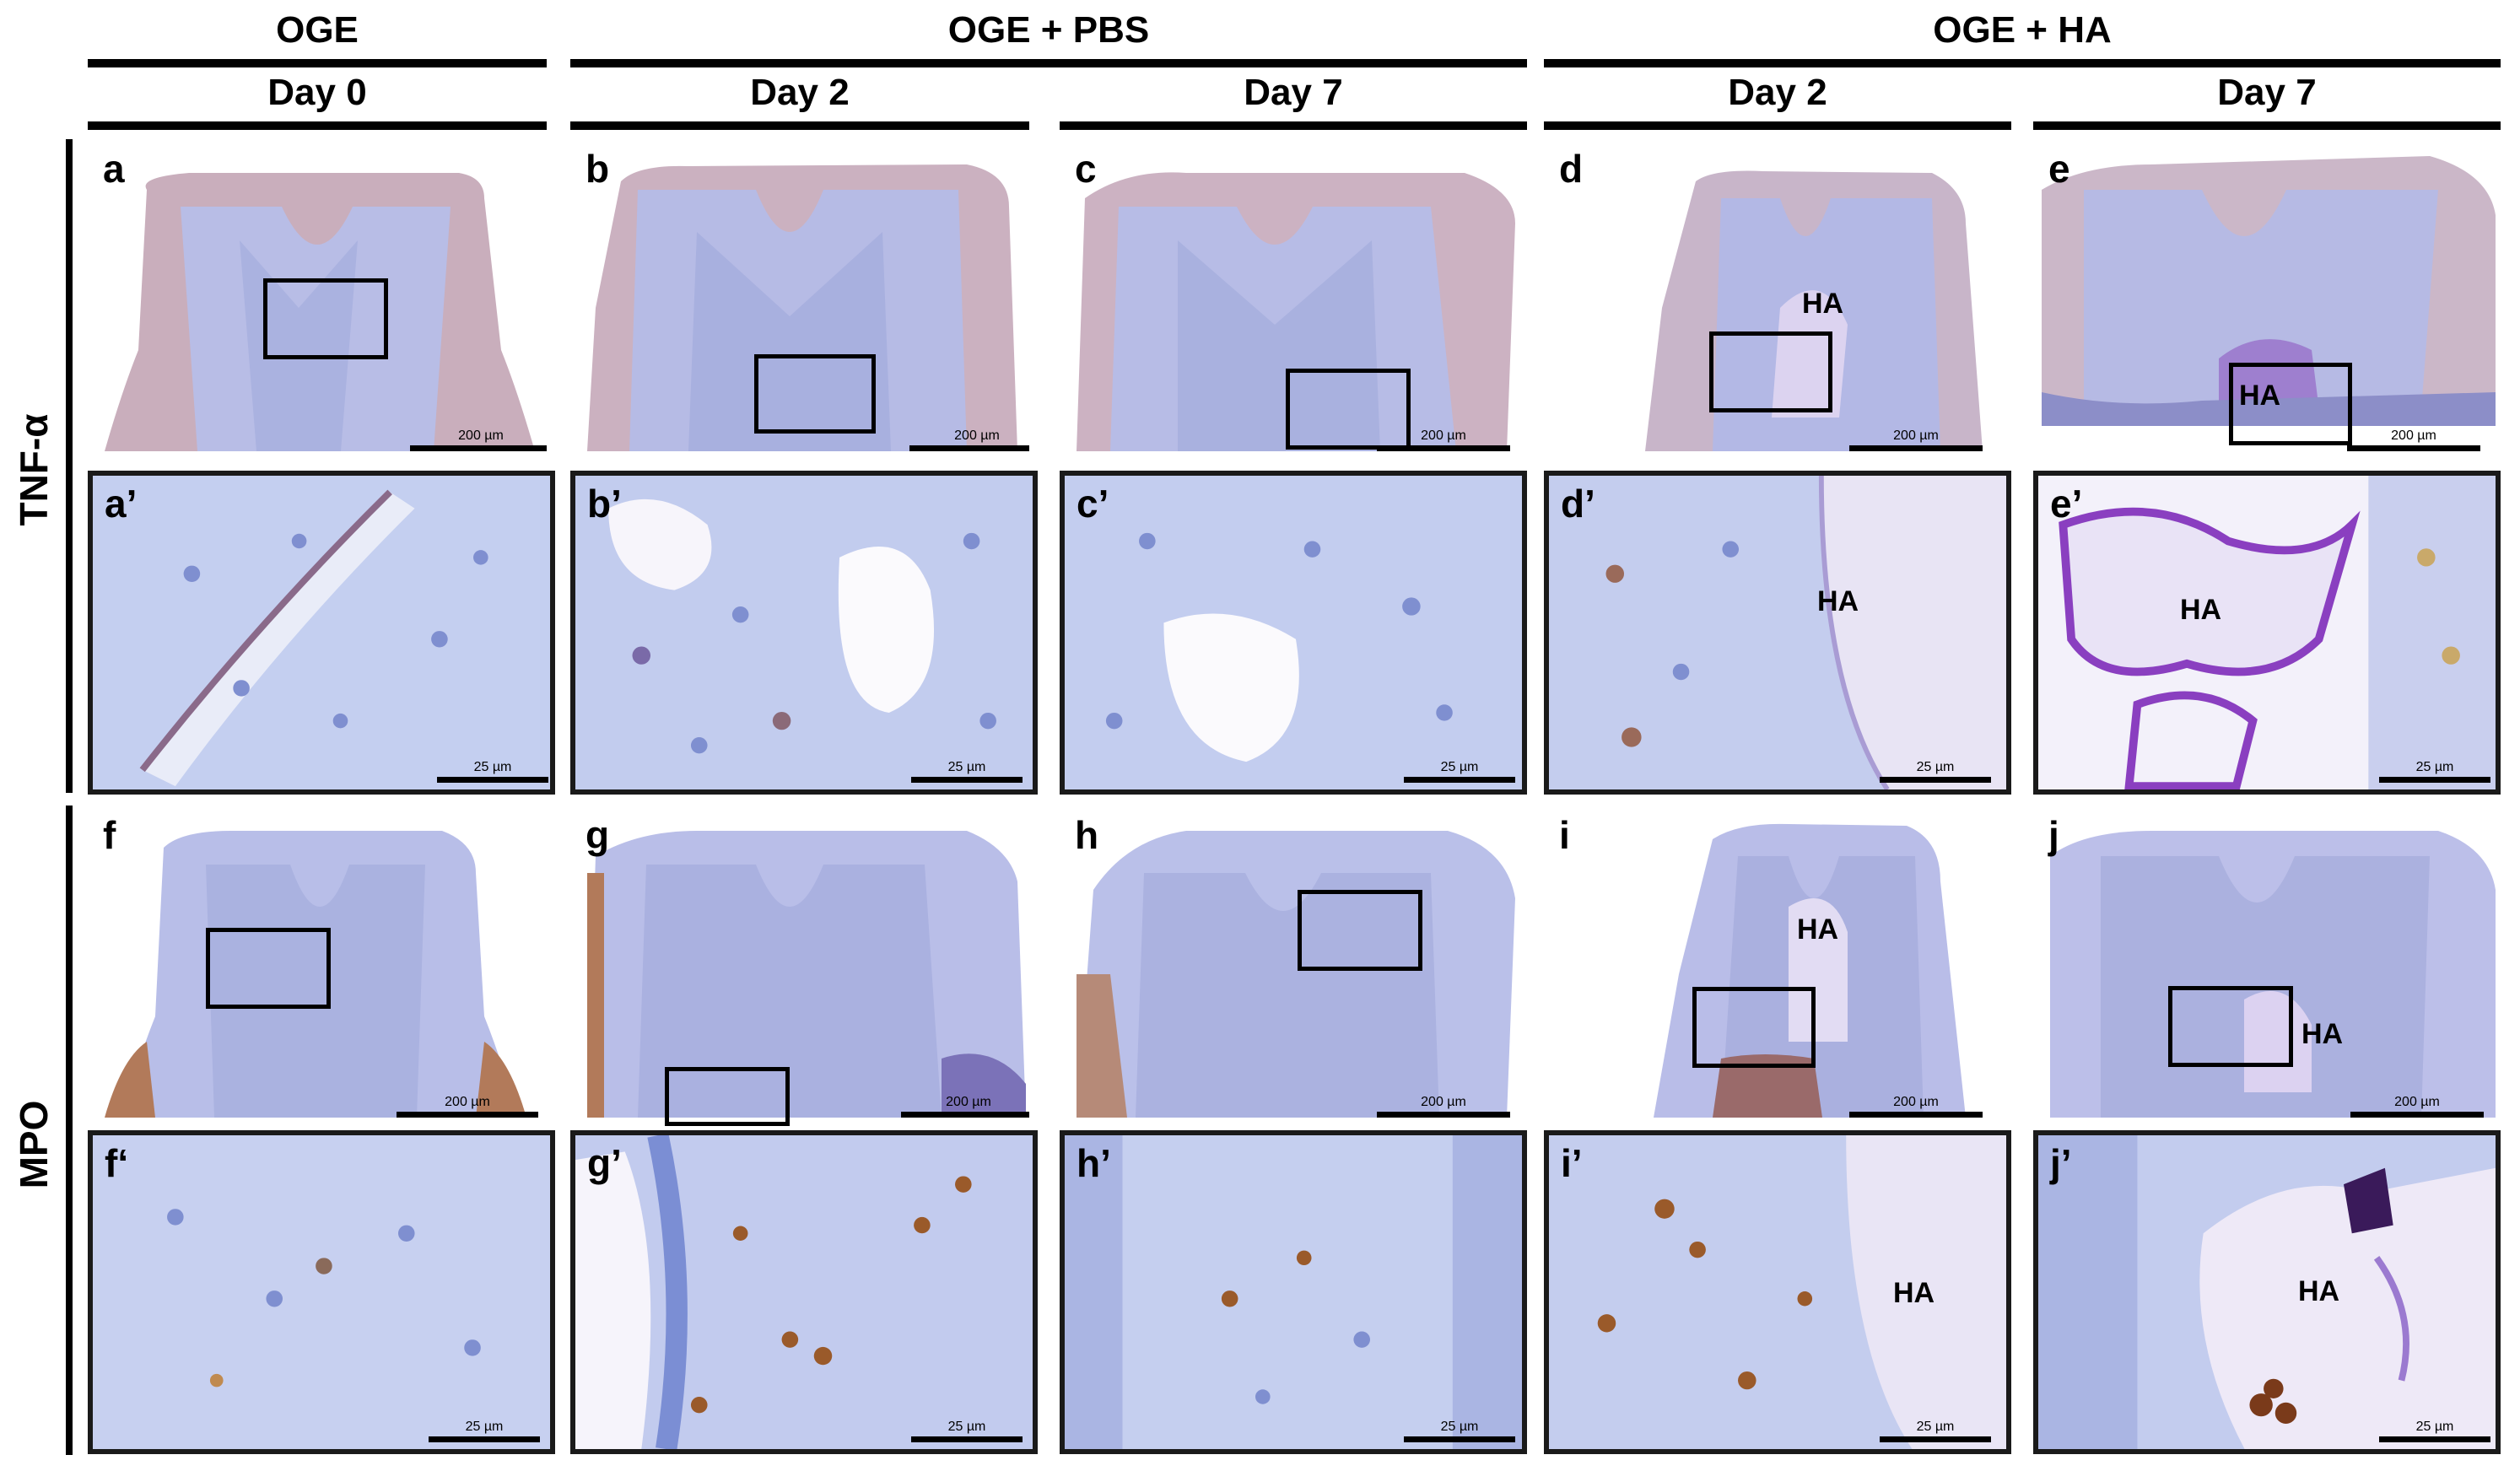 This screenshot has width=2520, height=1471. I want to click on group-header-oge: OGE, so click(317, 30).